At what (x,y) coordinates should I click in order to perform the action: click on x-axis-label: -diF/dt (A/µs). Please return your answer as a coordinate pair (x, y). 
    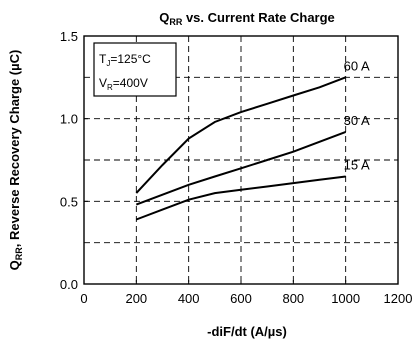
    Looking at the image, I should click on (247, 331).